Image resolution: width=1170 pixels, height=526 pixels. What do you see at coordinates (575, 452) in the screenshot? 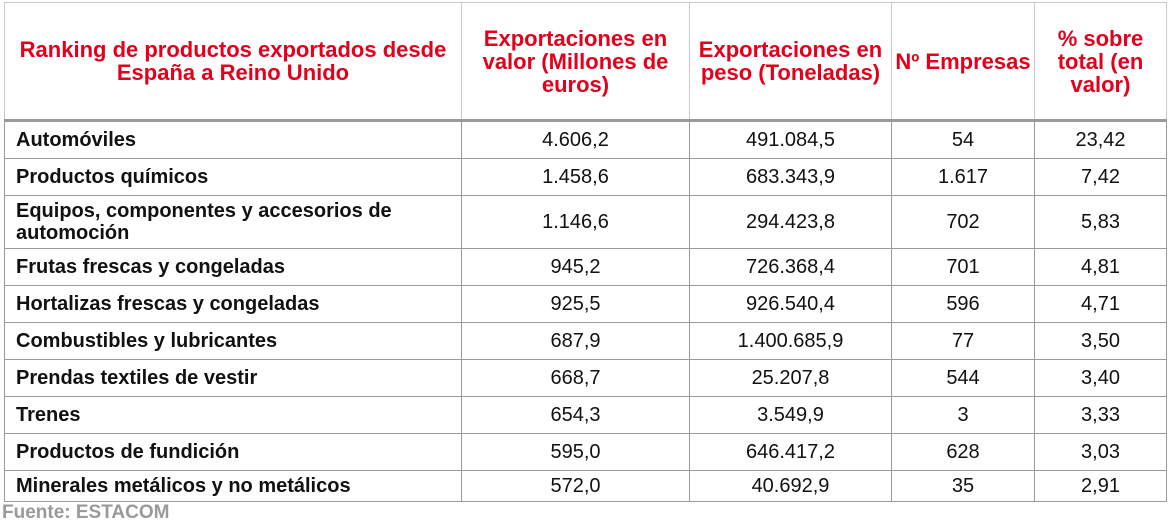
I see `export-value: 595,0` at bounding box center [575, 452].